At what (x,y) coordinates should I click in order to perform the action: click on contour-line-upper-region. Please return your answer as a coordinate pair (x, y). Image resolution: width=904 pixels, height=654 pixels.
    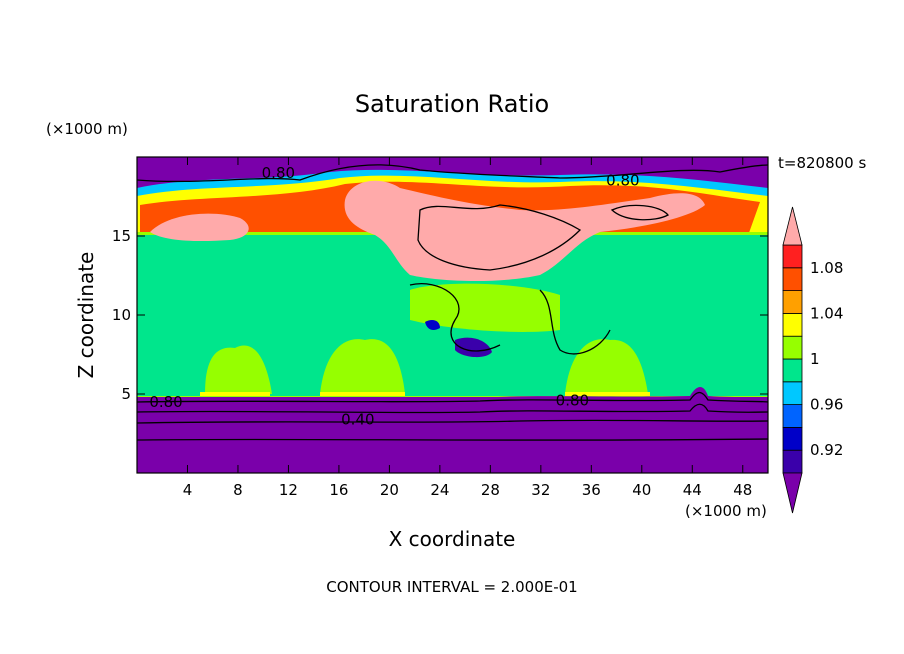
    Looking at the image, I should click on (499, 237).